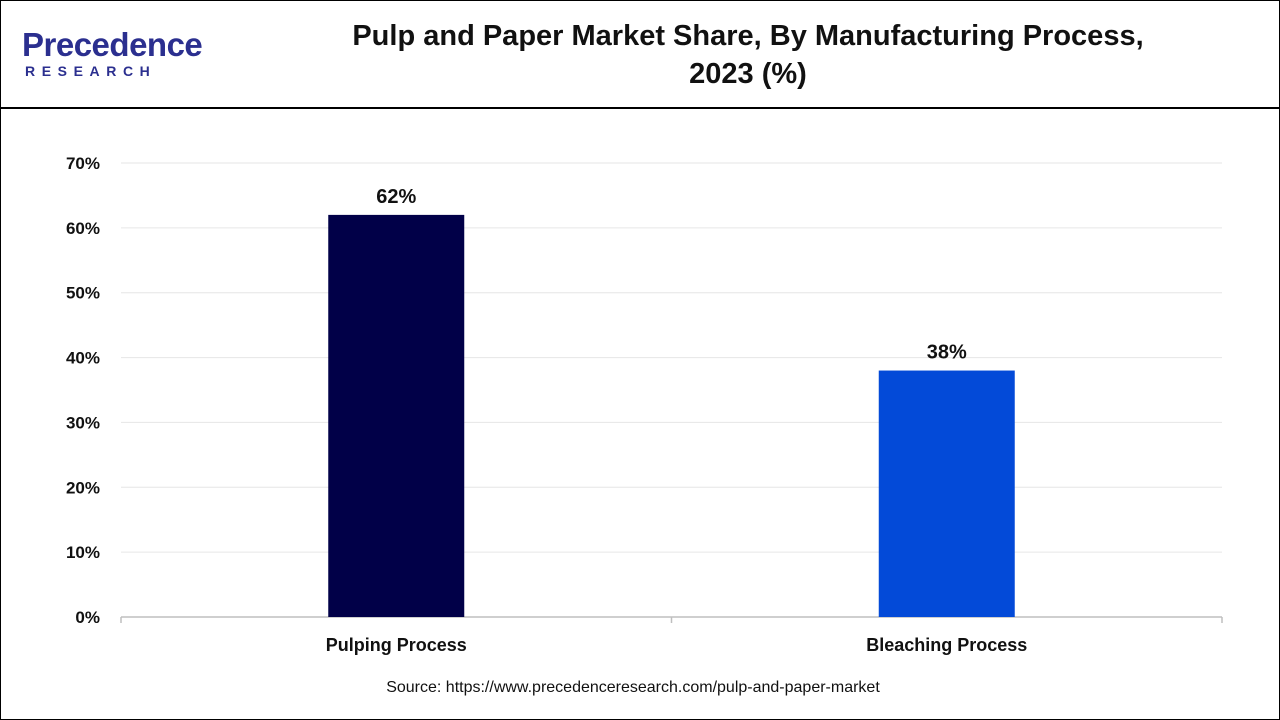  I want to click on x-category-label: Bleaching Process, so click(946, 645).